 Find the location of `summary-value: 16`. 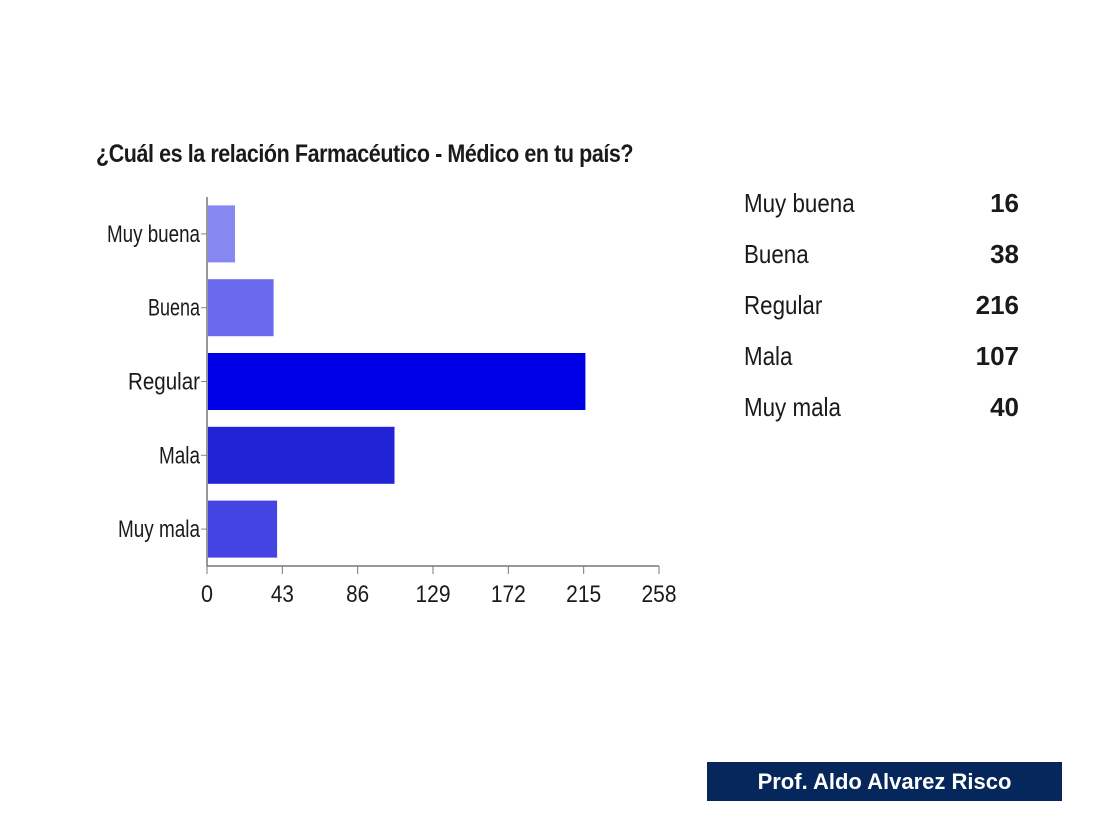

summary-value: 16 is located at coordinates (1004, 203).